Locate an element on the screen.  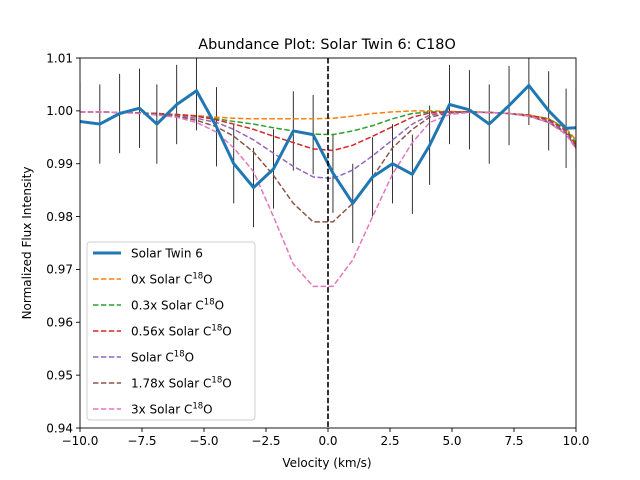
x-tick-label: 7.5 is located at coordinates (513, 441).